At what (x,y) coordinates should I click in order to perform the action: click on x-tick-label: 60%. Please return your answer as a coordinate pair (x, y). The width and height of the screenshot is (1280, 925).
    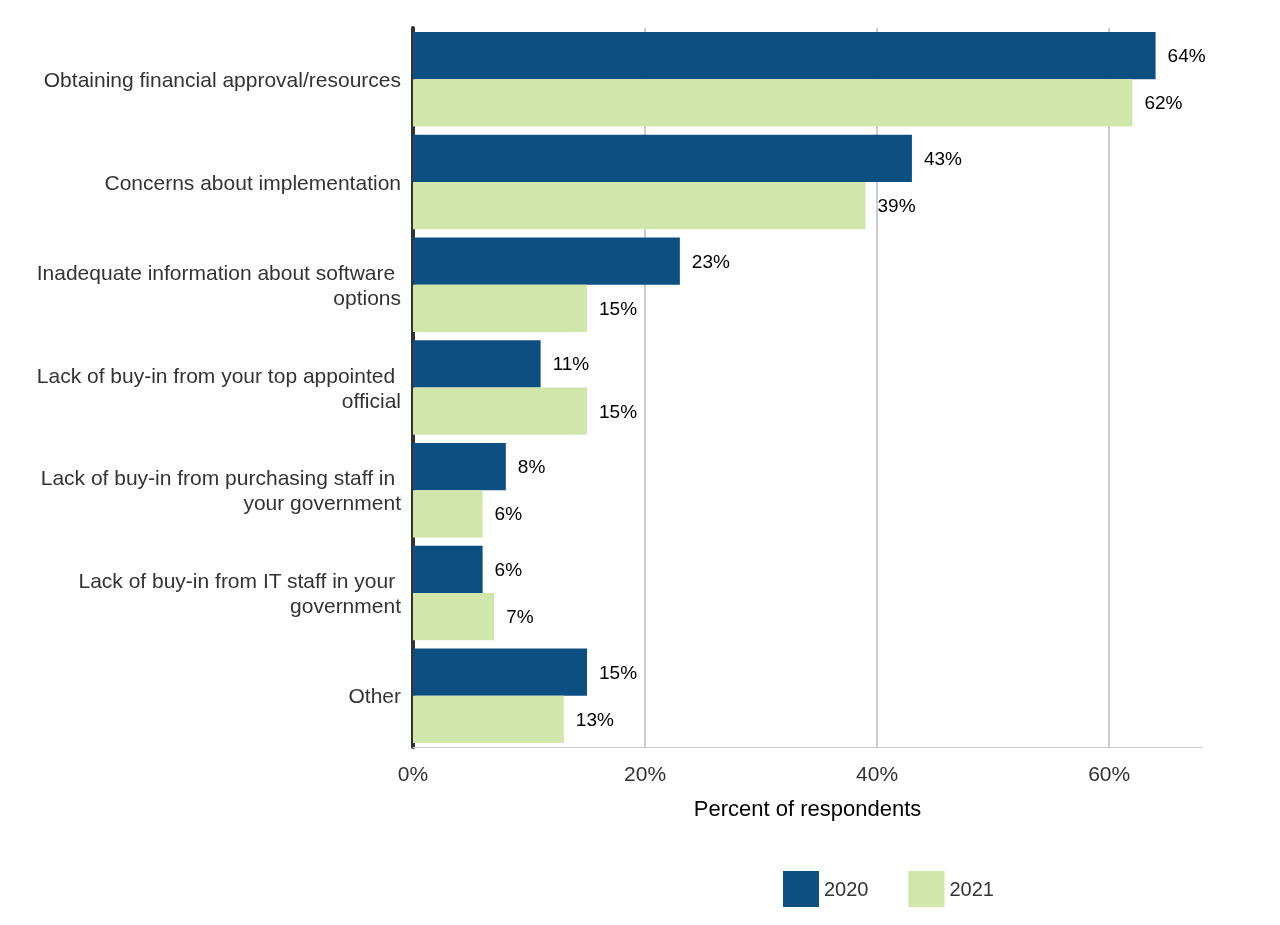
    Looking at the image, I should click on (1109, 773).